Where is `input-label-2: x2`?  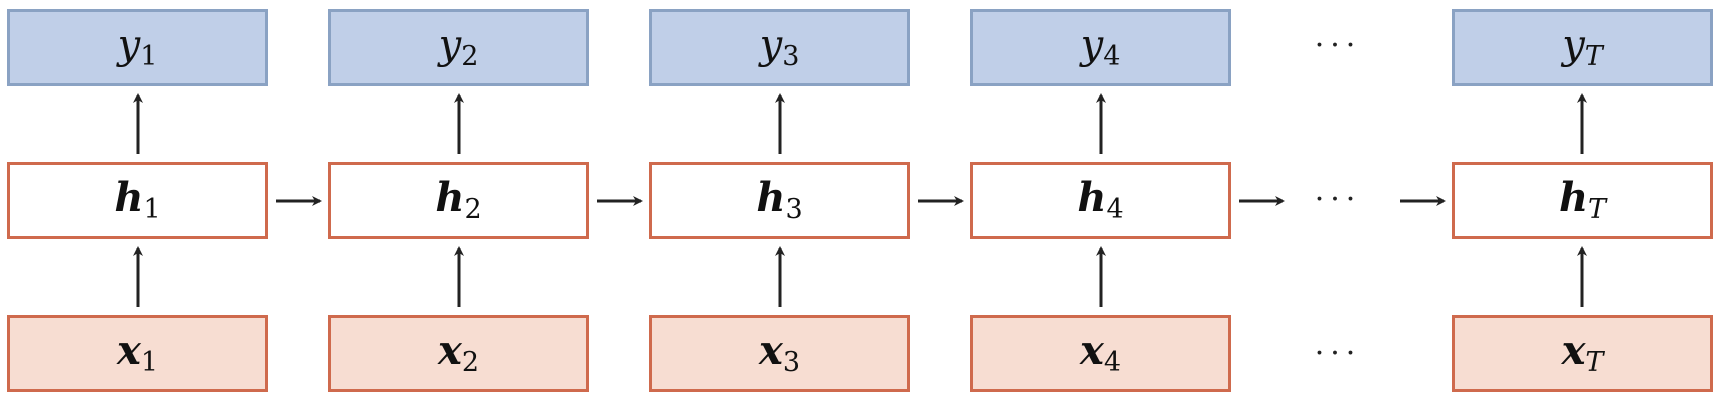
input-label-2: x2 is located at coordinates (458, 352).